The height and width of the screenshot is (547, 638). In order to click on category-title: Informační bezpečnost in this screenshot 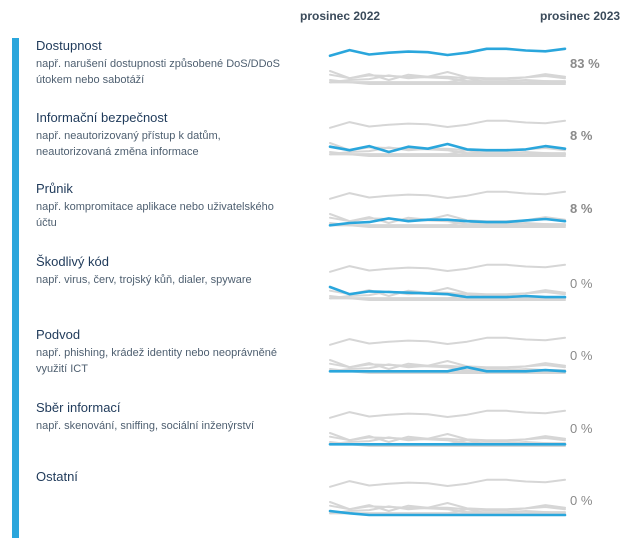, I will do `click(102, 117)`.